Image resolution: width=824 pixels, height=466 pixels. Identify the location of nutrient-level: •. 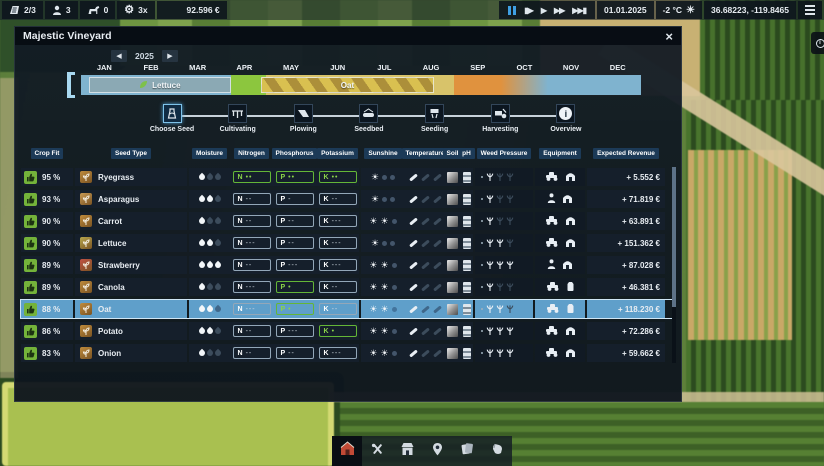
(290, 287).